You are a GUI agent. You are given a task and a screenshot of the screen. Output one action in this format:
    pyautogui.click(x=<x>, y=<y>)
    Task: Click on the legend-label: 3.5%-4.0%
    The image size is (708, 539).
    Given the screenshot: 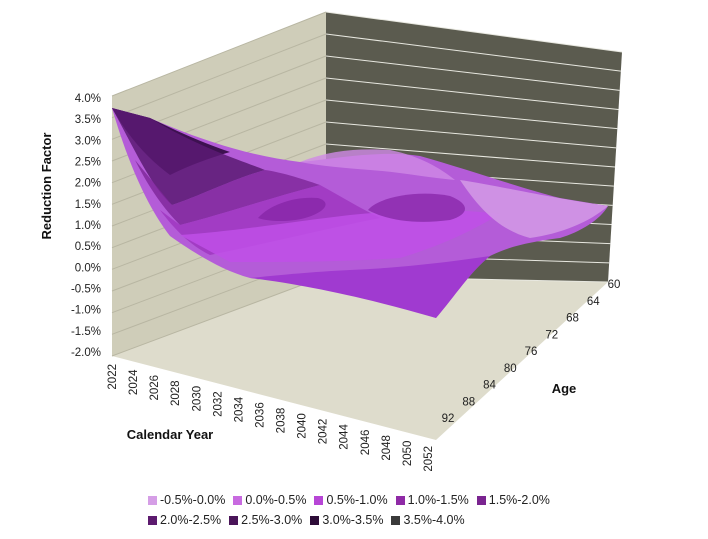 What is the action you would take?
    pyautogui.click(x=434, y=520)
    